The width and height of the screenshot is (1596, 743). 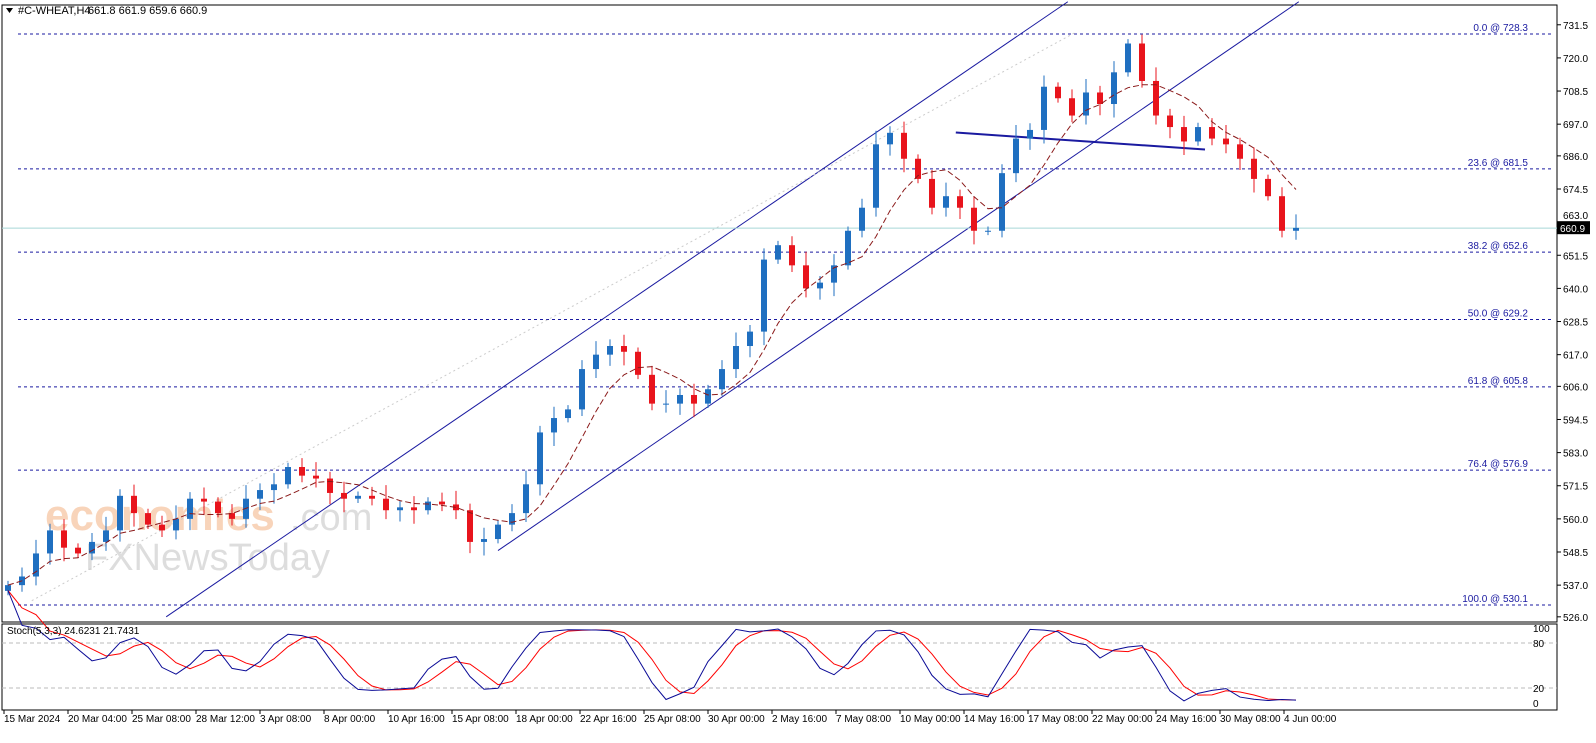 I want to click on x-tick-label: 8 Apr 00:00, so click(x=350, y=719).